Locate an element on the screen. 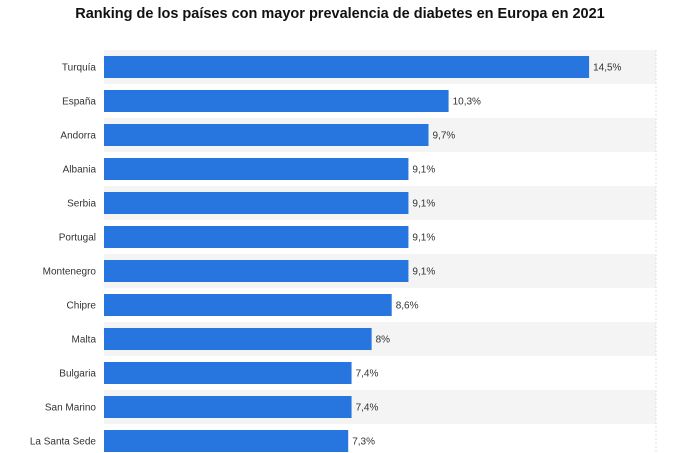 This screenshot has height=453, width=680. value-label: 7,3% is located at coordinates (363, 442).